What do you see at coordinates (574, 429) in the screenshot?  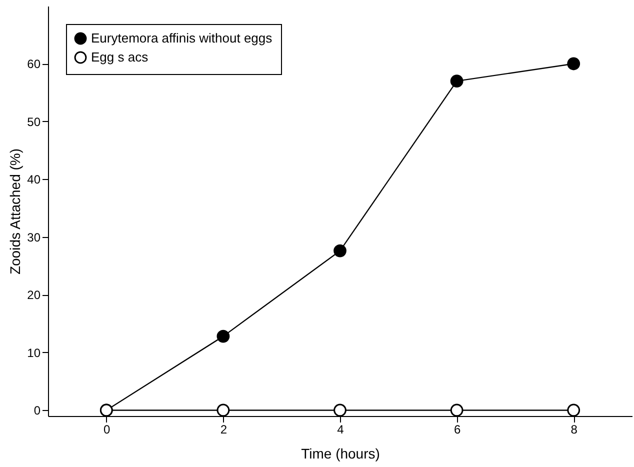 I see `x-tick-label: 8` at bounding box center [574, 429].